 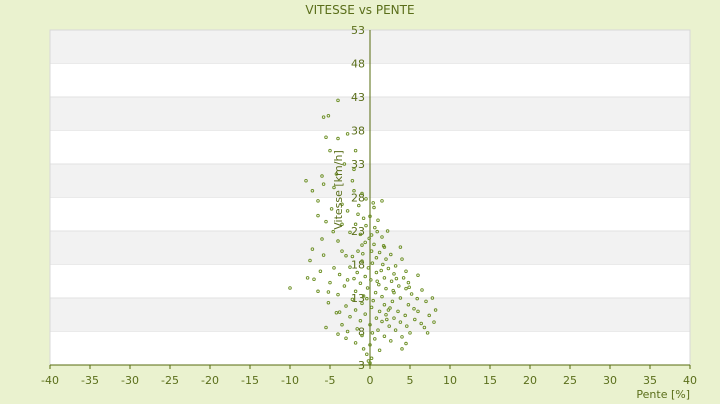 I want to click on y-tick-label: 3, so click(x=361, y=365).